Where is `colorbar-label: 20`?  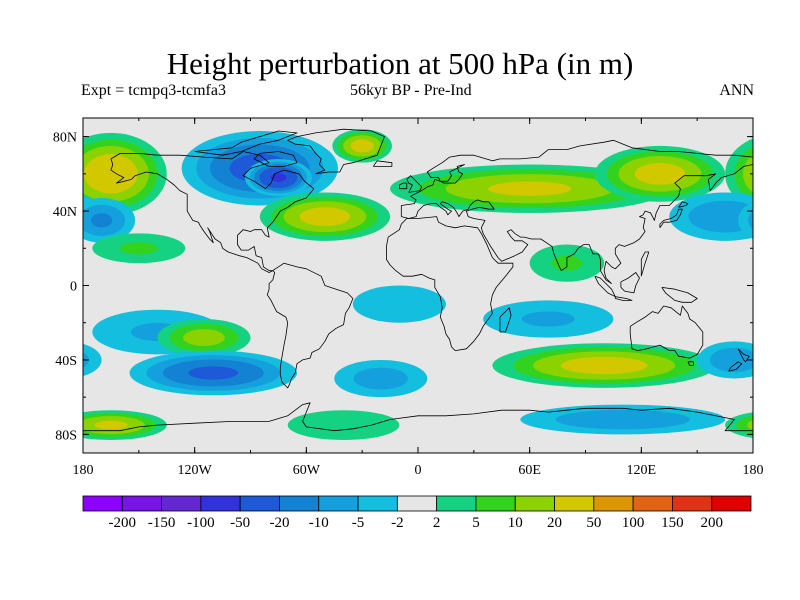 colorbar-label: 20 is located at coordinates (554, 523).